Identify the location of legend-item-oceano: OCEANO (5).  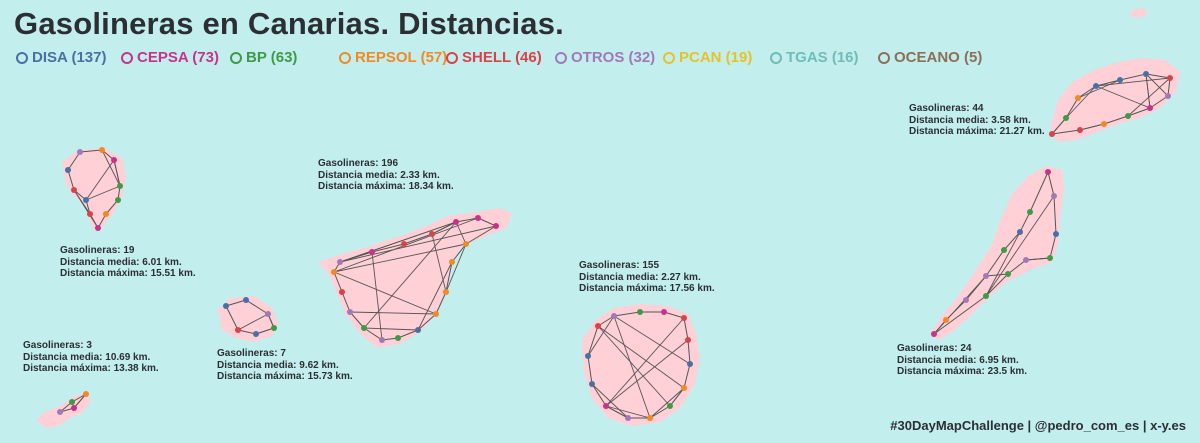
(930, 57).